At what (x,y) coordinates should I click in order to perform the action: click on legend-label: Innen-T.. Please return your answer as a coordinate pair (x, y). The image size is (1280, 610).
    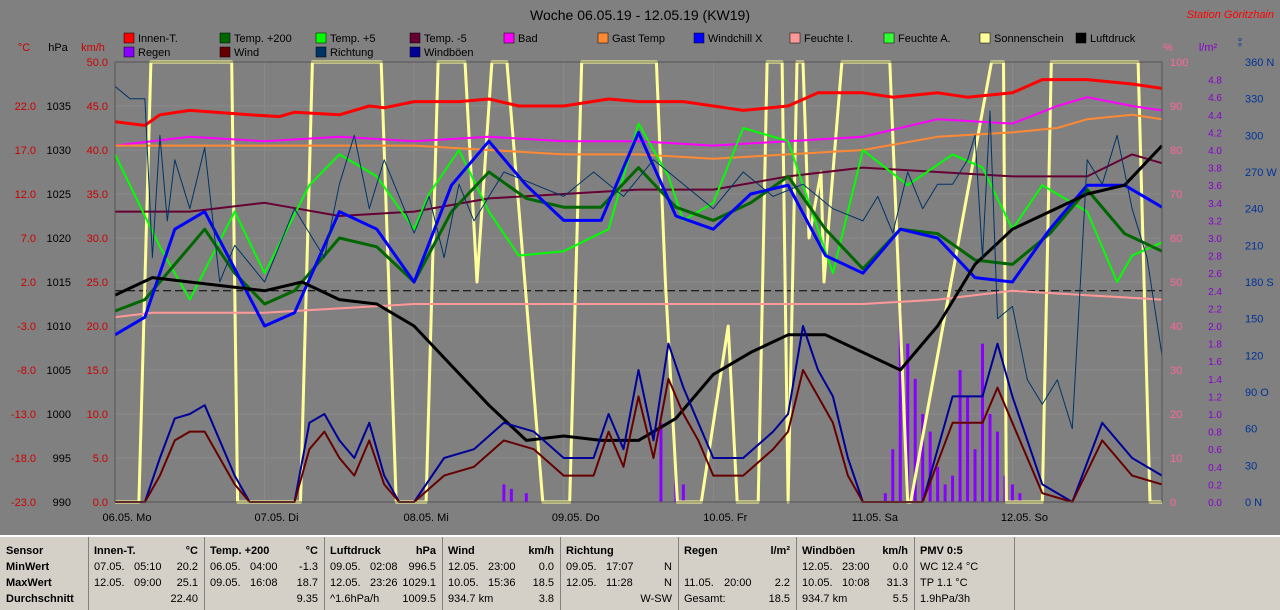
    Looking at the image, I should click on (158, 39).